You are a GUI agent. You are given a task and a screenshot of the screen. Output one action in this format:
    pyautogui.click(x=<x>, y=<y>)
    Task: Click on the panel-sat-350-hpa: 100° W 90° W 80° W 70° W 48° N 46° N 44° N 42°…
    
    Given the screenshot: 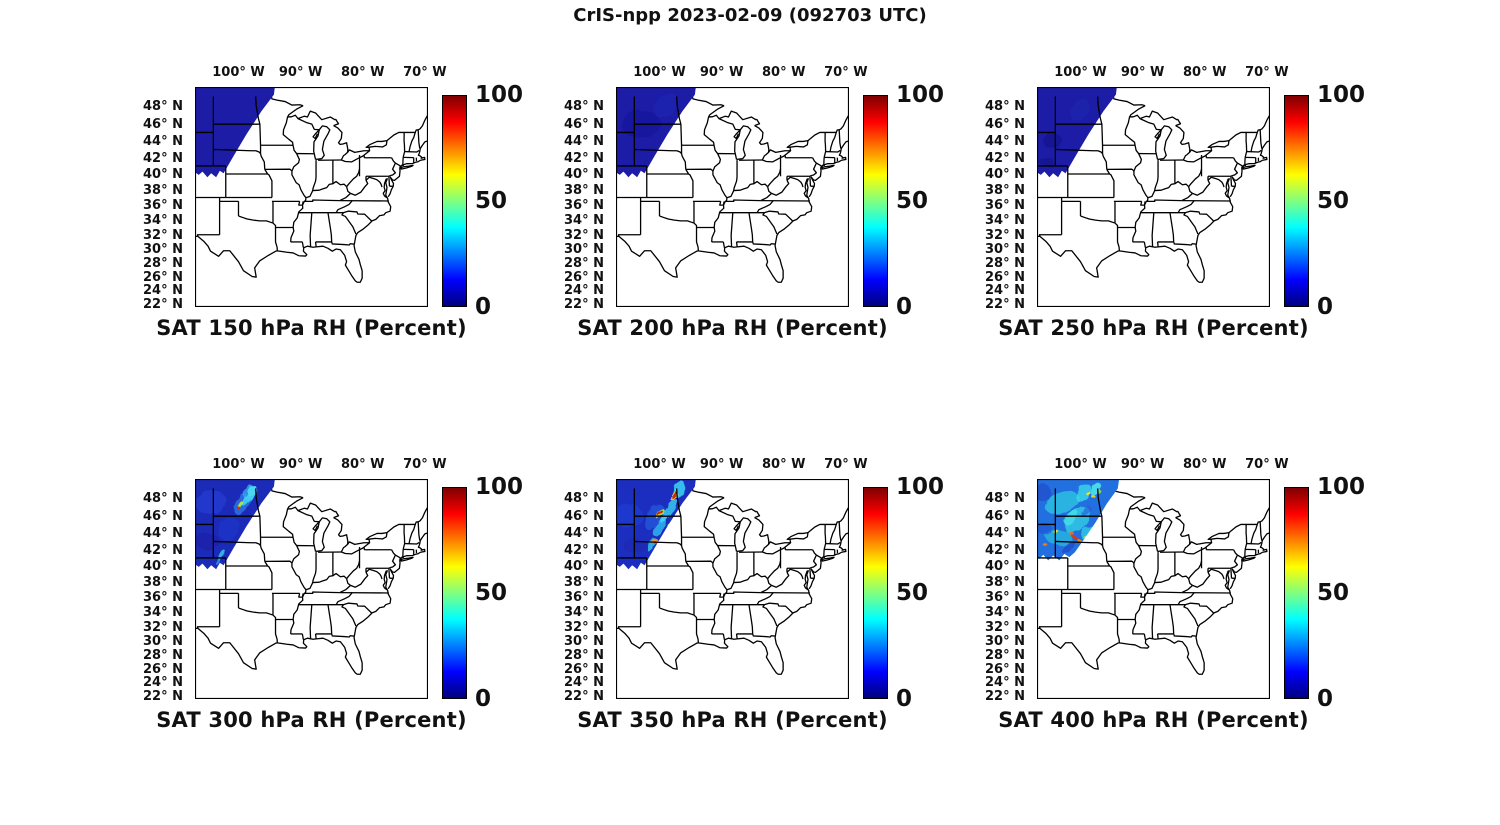 What is the action you would take?
    pyautogui.click(x=743, y=597)
    